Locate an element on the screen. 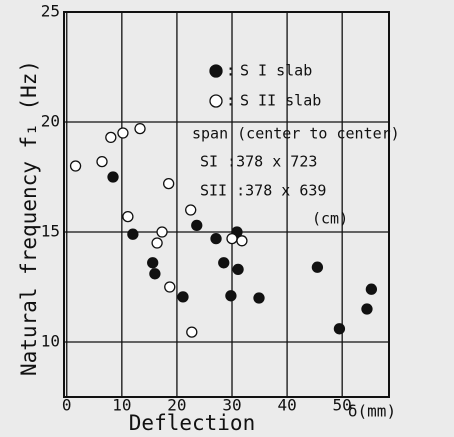  y-tick-label: 20 is located at coordinates (50, 121).